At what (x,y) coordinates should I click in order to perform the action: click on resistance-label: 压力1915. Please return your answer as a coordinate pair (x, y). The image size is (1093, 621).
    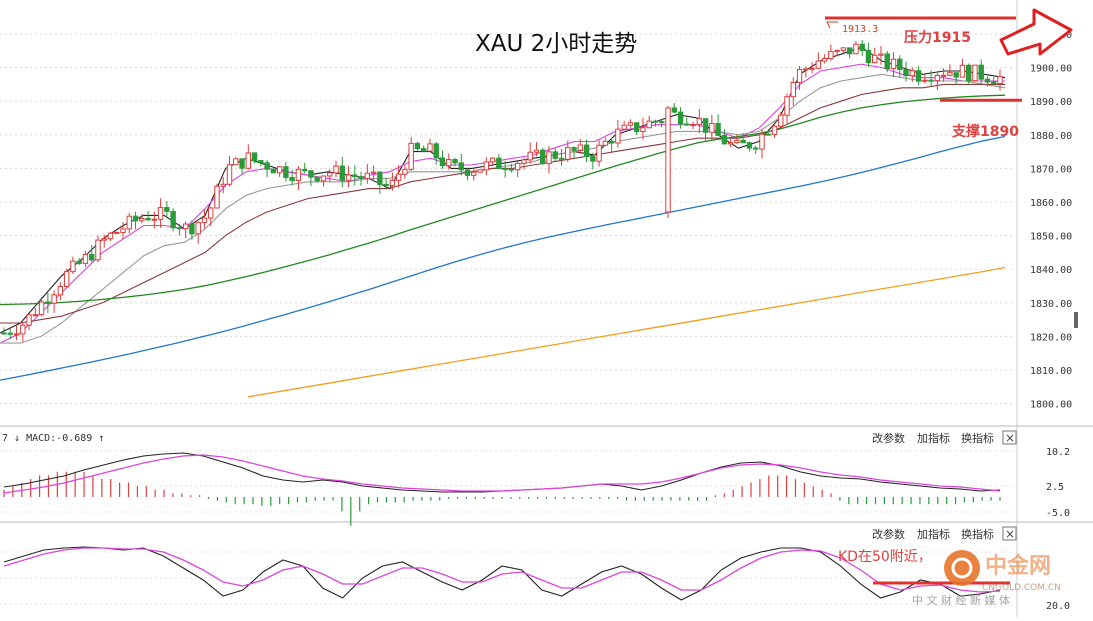
    Looking at the image, I should click on (937, 37).